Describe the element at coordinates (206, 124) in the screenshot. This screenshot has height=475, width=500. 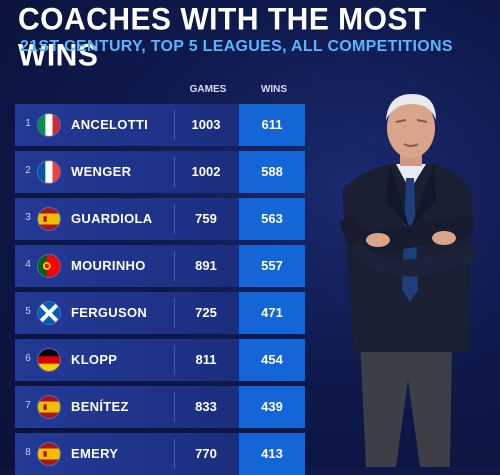
I see `games-value: 1003` at that location.